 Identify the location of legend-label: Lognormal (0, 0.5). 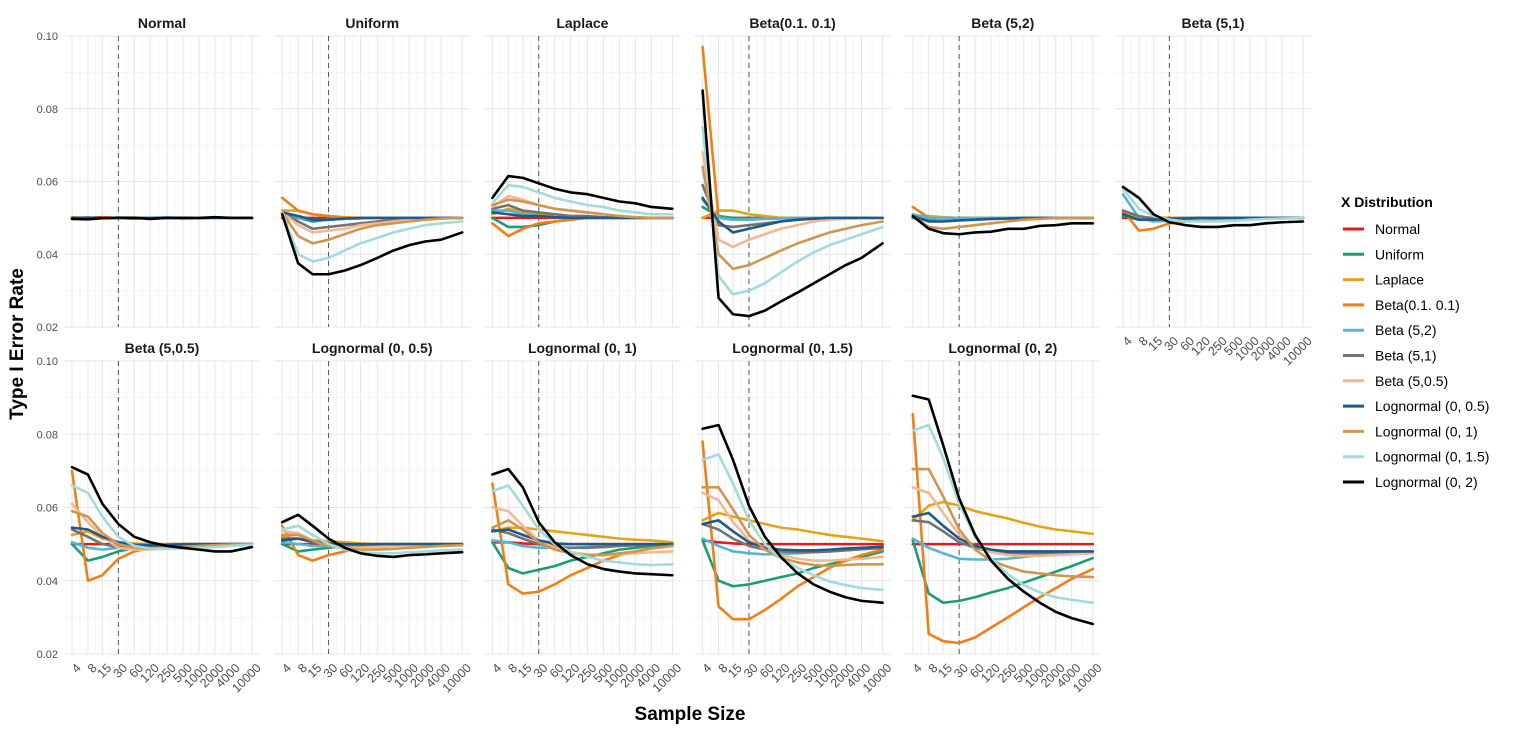
(1432, 406).